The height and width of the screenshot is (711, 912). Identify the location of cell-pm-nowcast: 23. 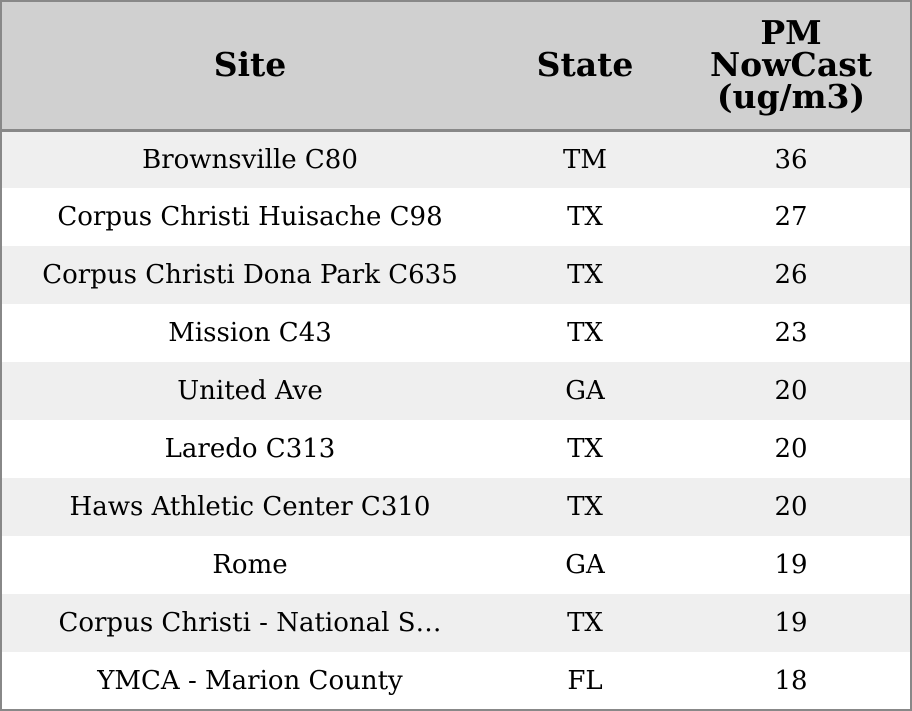
(791, 333).